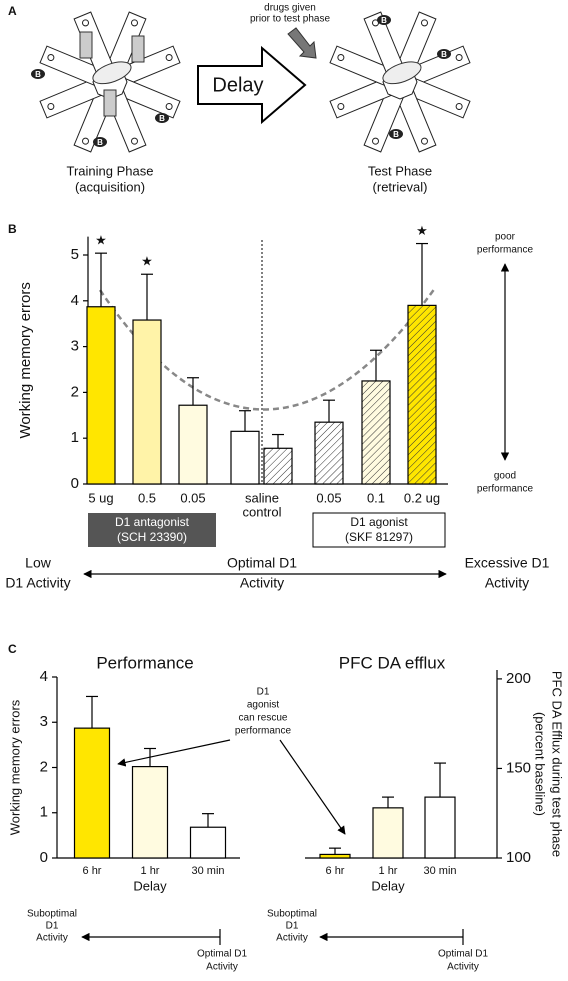  Describe the element at coordinates (44, 766) in the screenshot. I see `y-tick-label: 2` at that location.